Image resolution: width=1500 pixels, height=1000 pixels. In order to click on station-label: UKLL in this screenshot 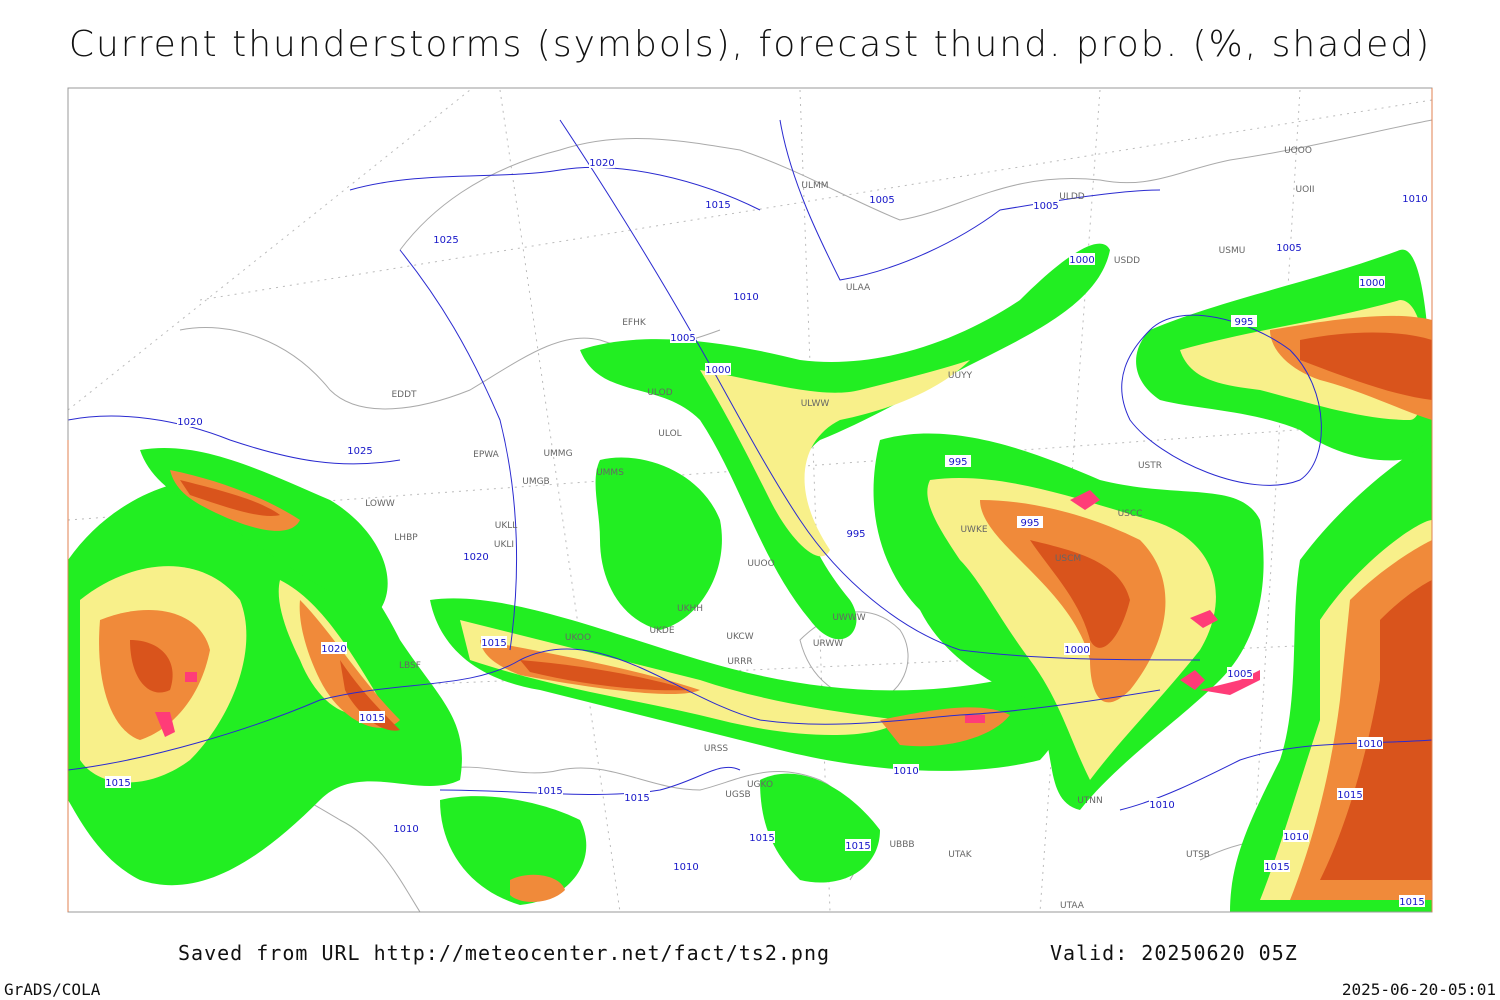, I will do `click(506, 526)`.